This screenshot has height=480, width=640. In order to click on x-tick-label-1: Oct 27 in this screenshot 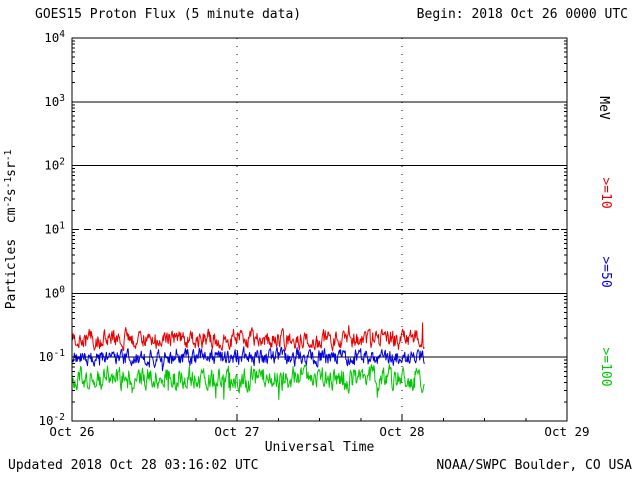, I will do `click(236, 431)`.